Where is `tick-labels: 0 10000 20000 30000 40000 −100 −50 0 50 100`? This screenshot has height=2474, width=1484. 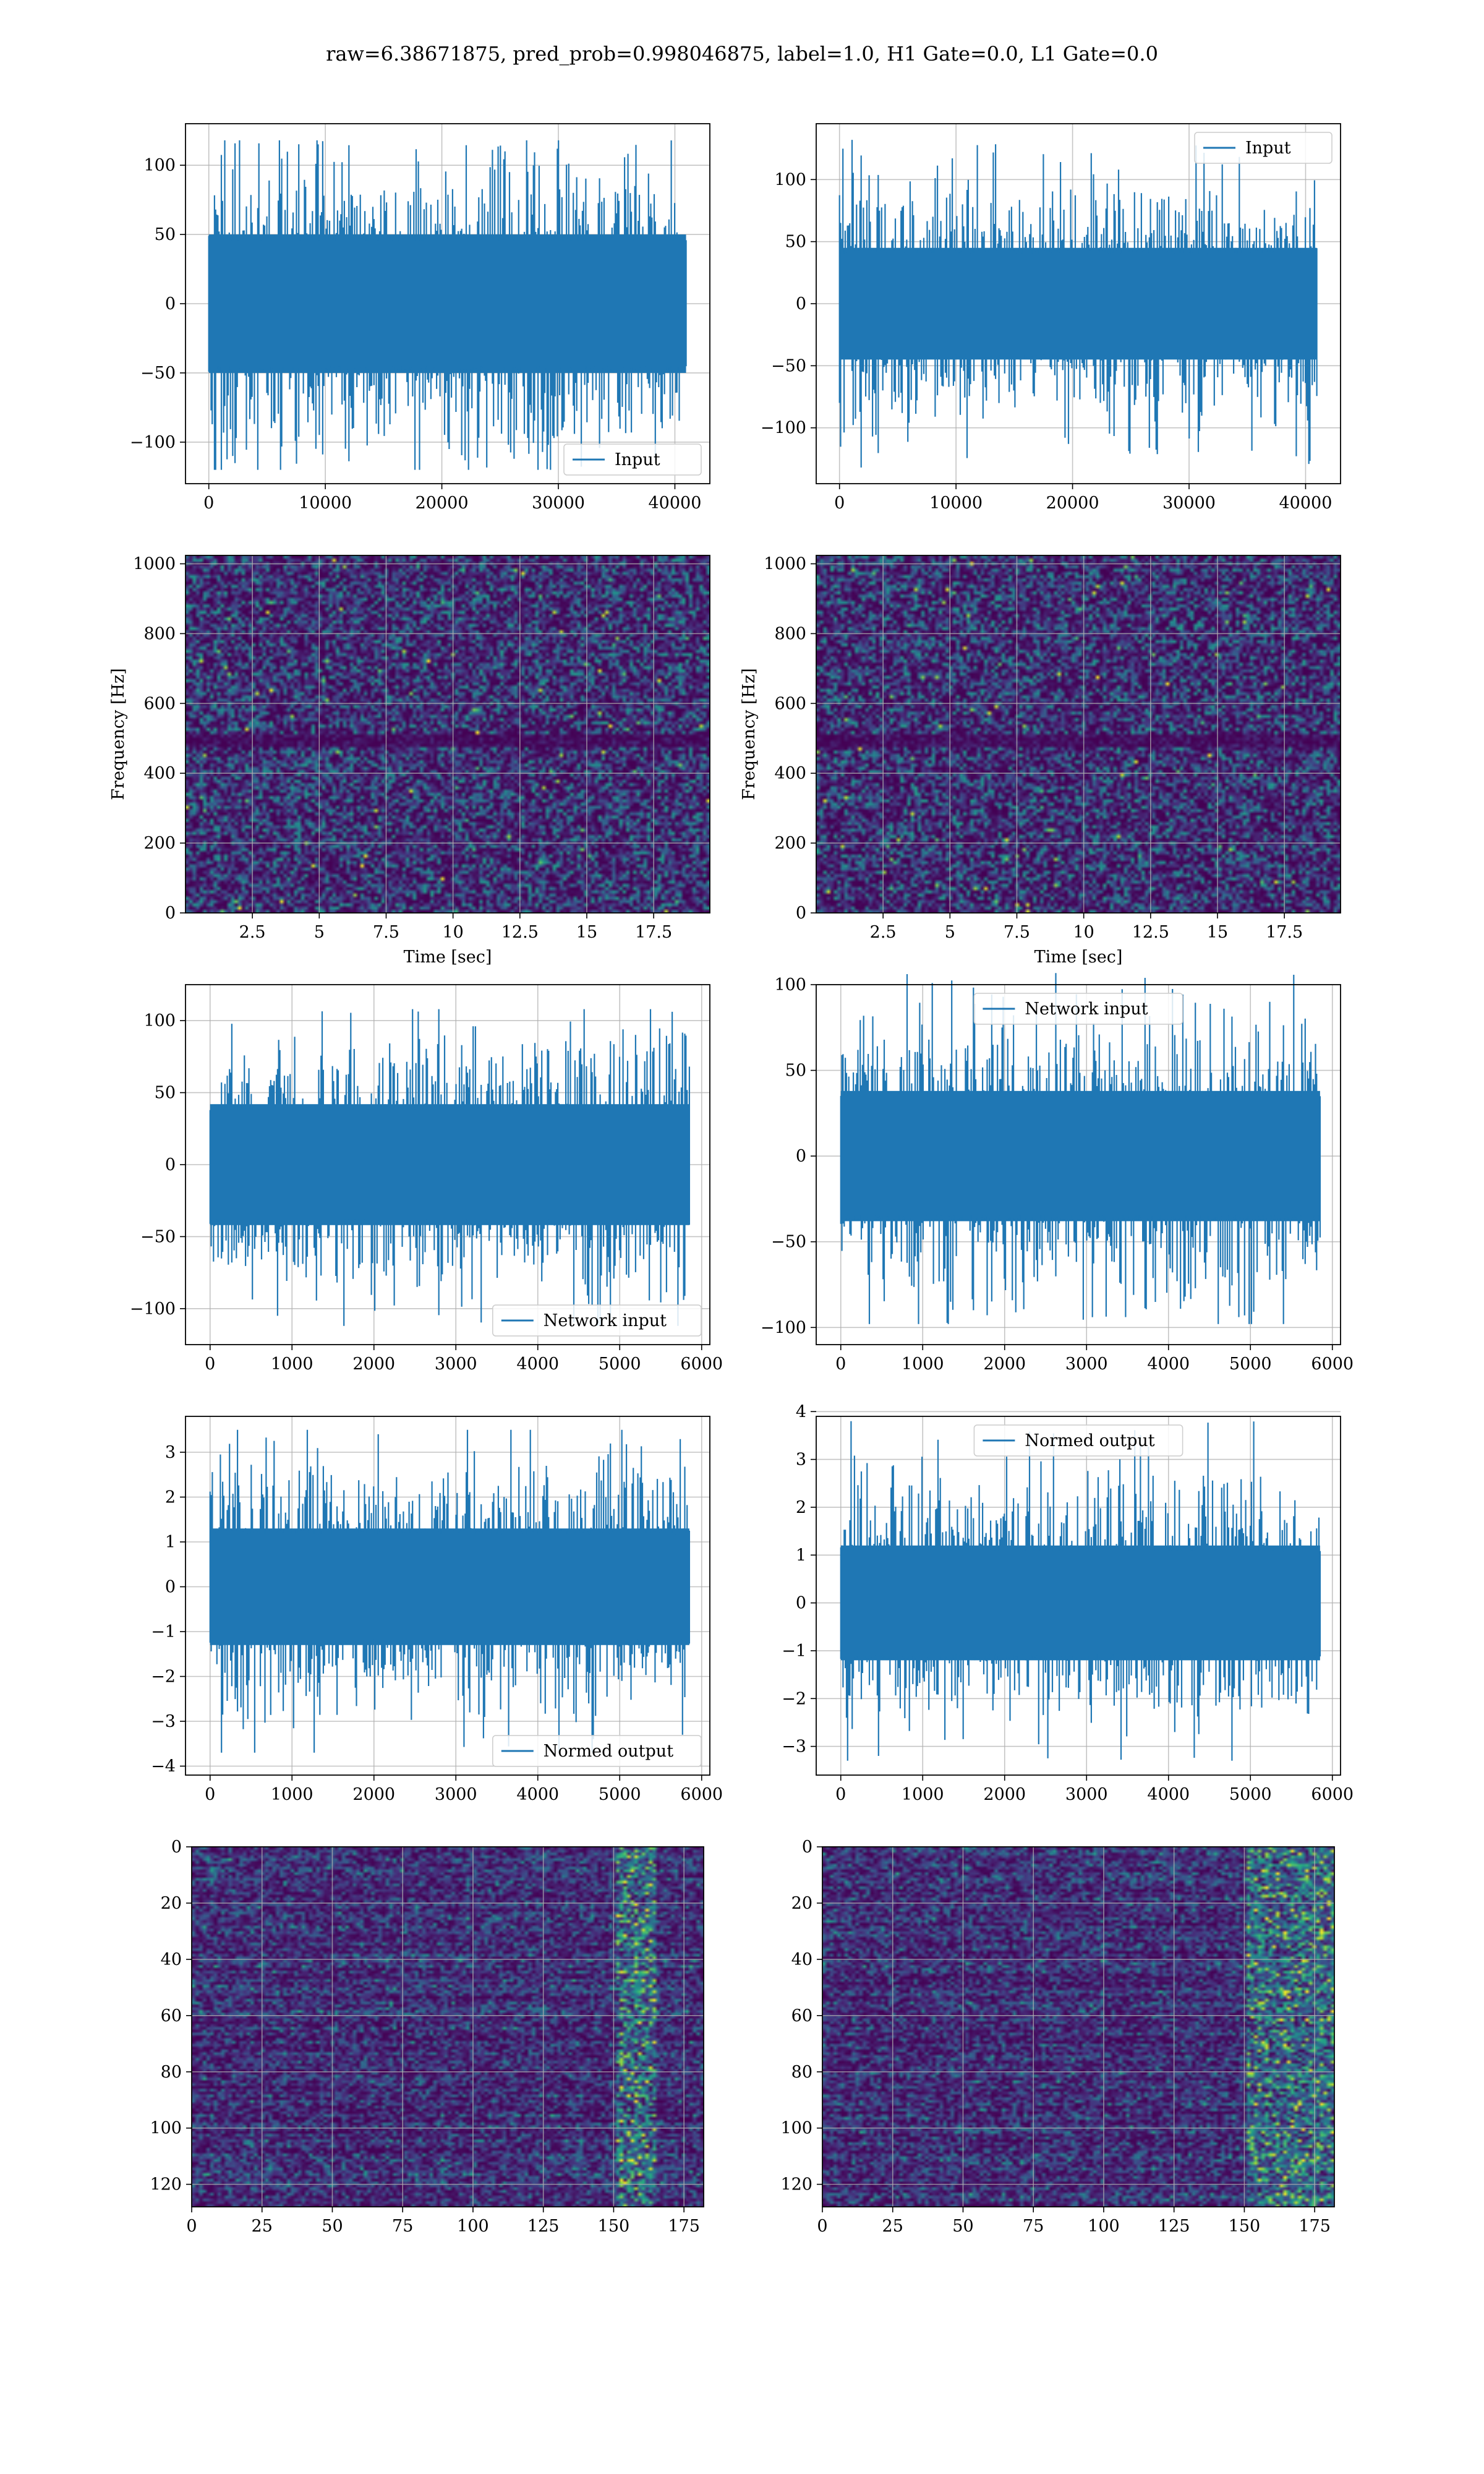
tick-labels: 0 10000 20000 30000 40000 −100 −50 0 50 100 is located at coordinates (416, 335).